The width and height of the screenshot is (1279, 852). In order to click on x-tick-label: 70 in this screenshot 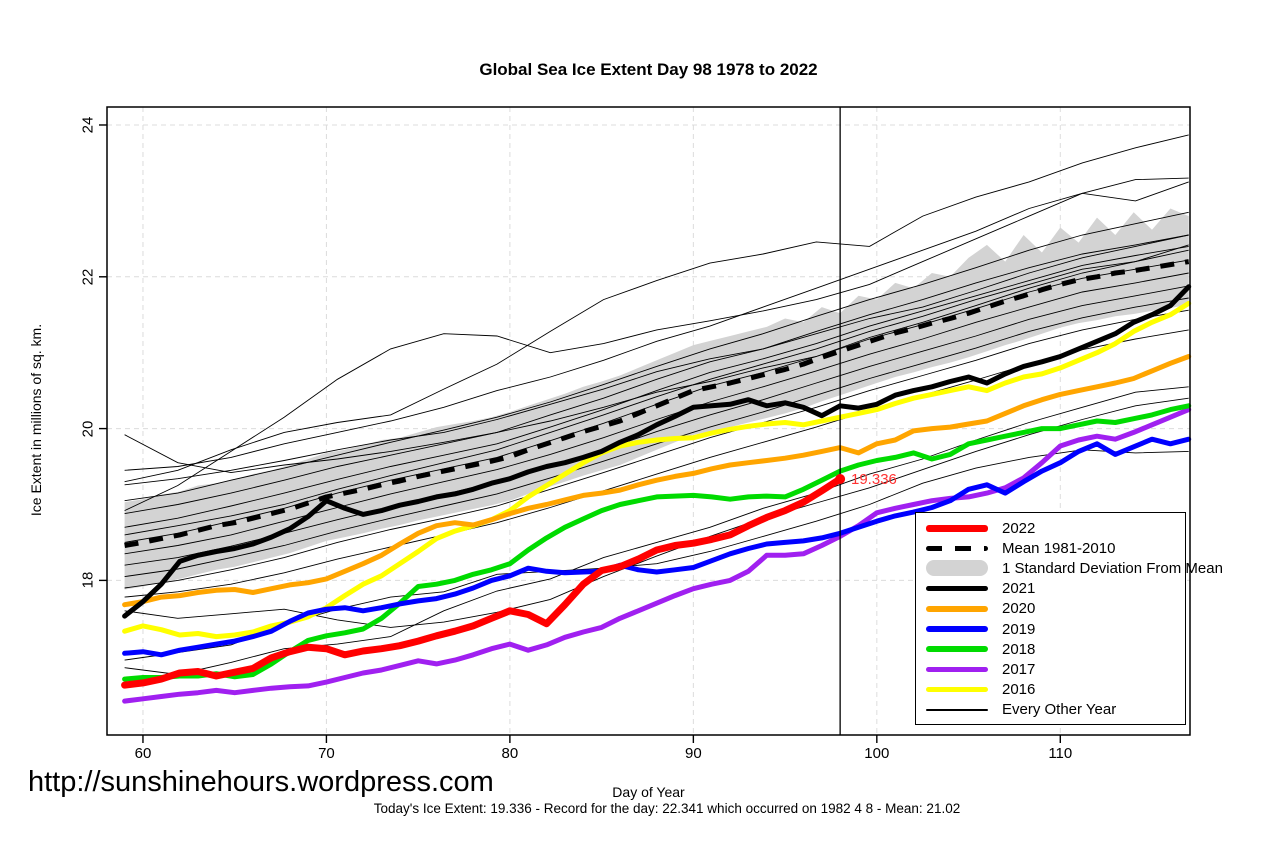, I will do `click(326, 753)`.